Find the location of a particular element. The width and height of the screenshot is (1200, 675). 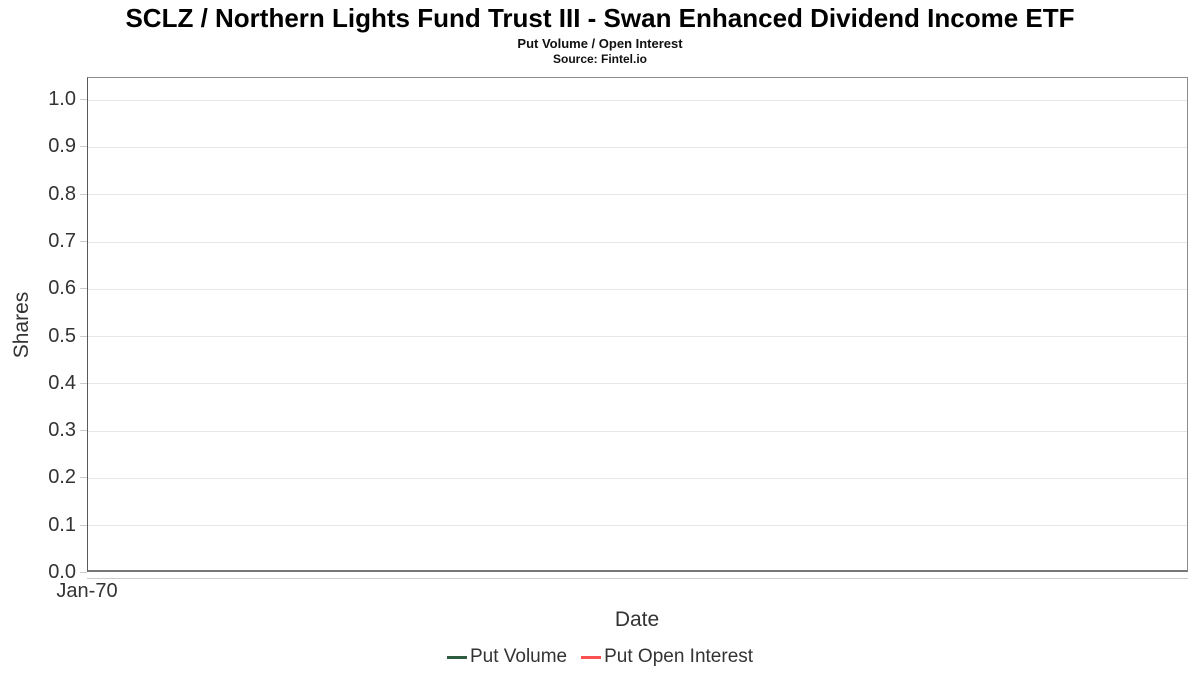

x-tick-label: Jan-70 is located at coordinates (87, 591).